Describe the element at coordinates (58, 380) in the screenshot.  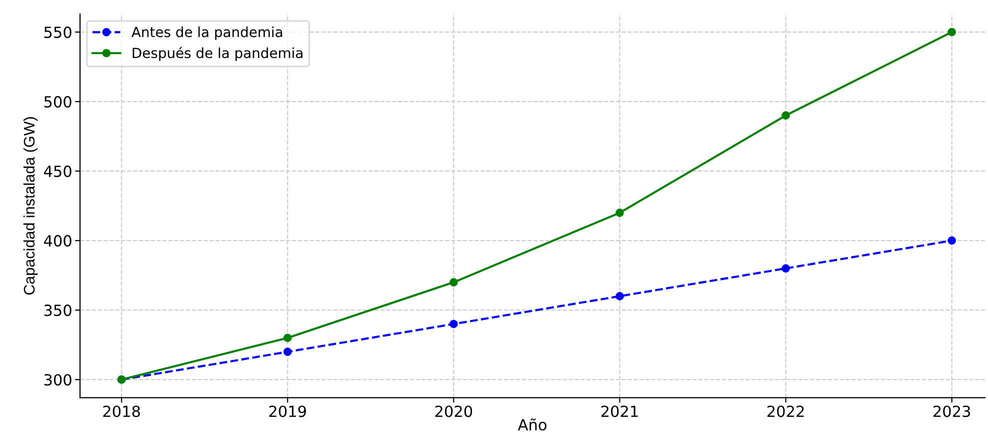
I see `y-tick-label: 300` at that location.